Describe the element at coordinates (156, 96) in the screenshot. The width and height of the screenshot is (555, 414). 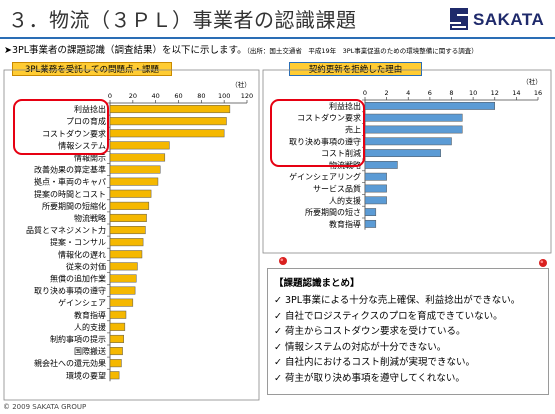
I see `x-tick-label: 40` at that location.